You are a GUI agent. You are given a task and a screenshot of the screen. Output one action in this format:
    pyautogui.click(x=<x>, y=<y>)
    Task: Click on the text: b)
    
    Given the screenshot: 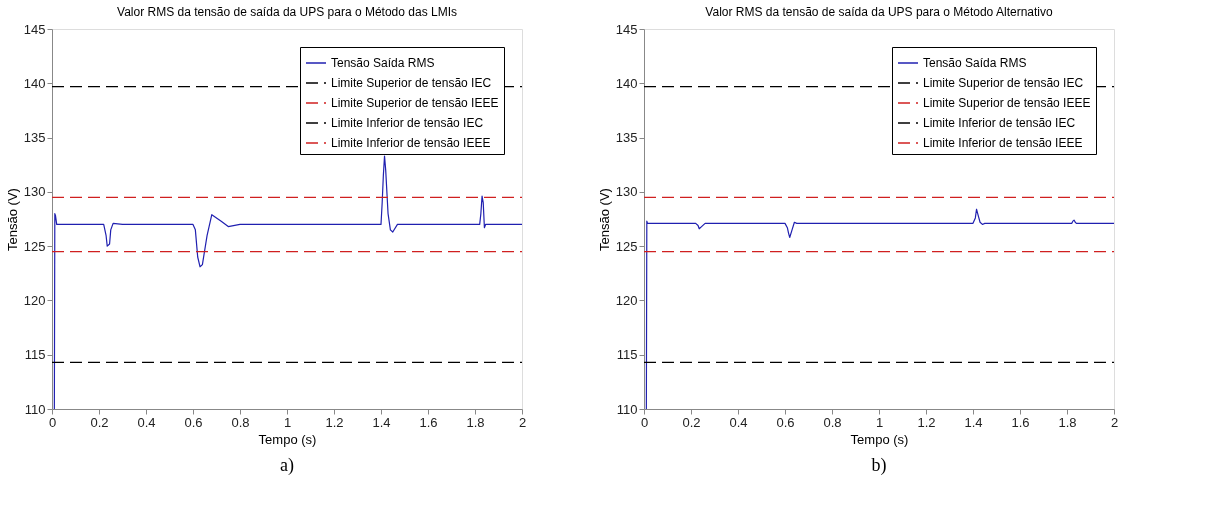 What is the action you would take?
    pyautogui.click(x=879, y=465)
    